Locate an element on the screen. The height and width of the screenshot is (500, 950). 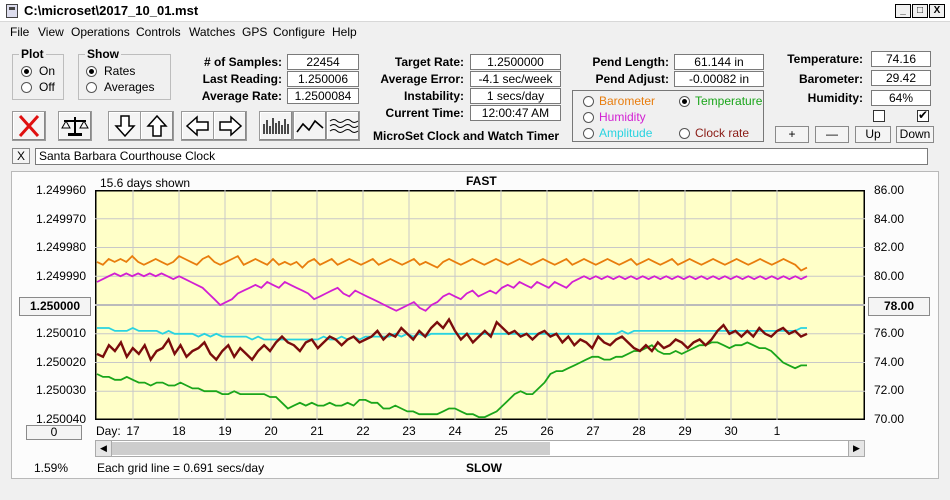
temperature-label: Temperature: is located at coordinates (825, 59).